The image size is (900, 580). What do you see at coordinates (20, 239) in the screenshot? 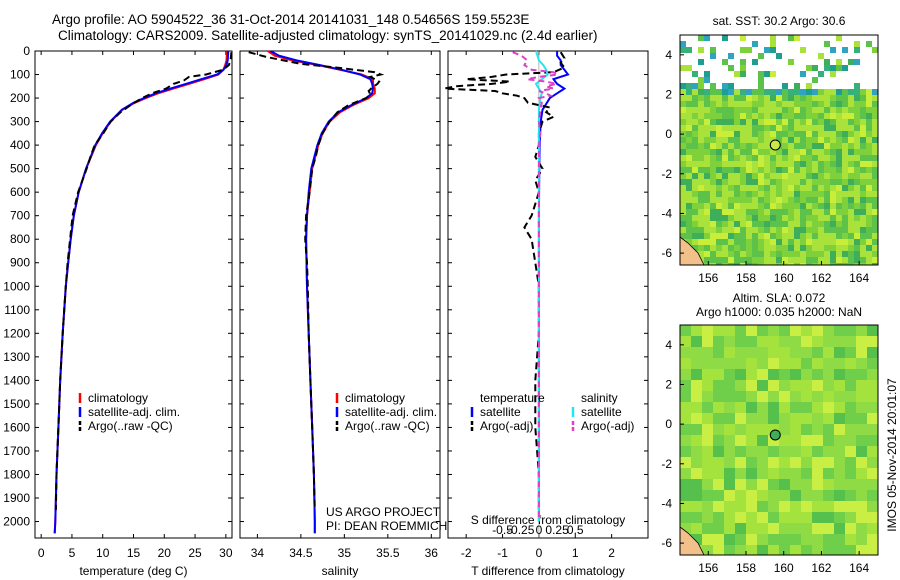
I see `y-tick-label: 800` at bounding box center [20, 239].